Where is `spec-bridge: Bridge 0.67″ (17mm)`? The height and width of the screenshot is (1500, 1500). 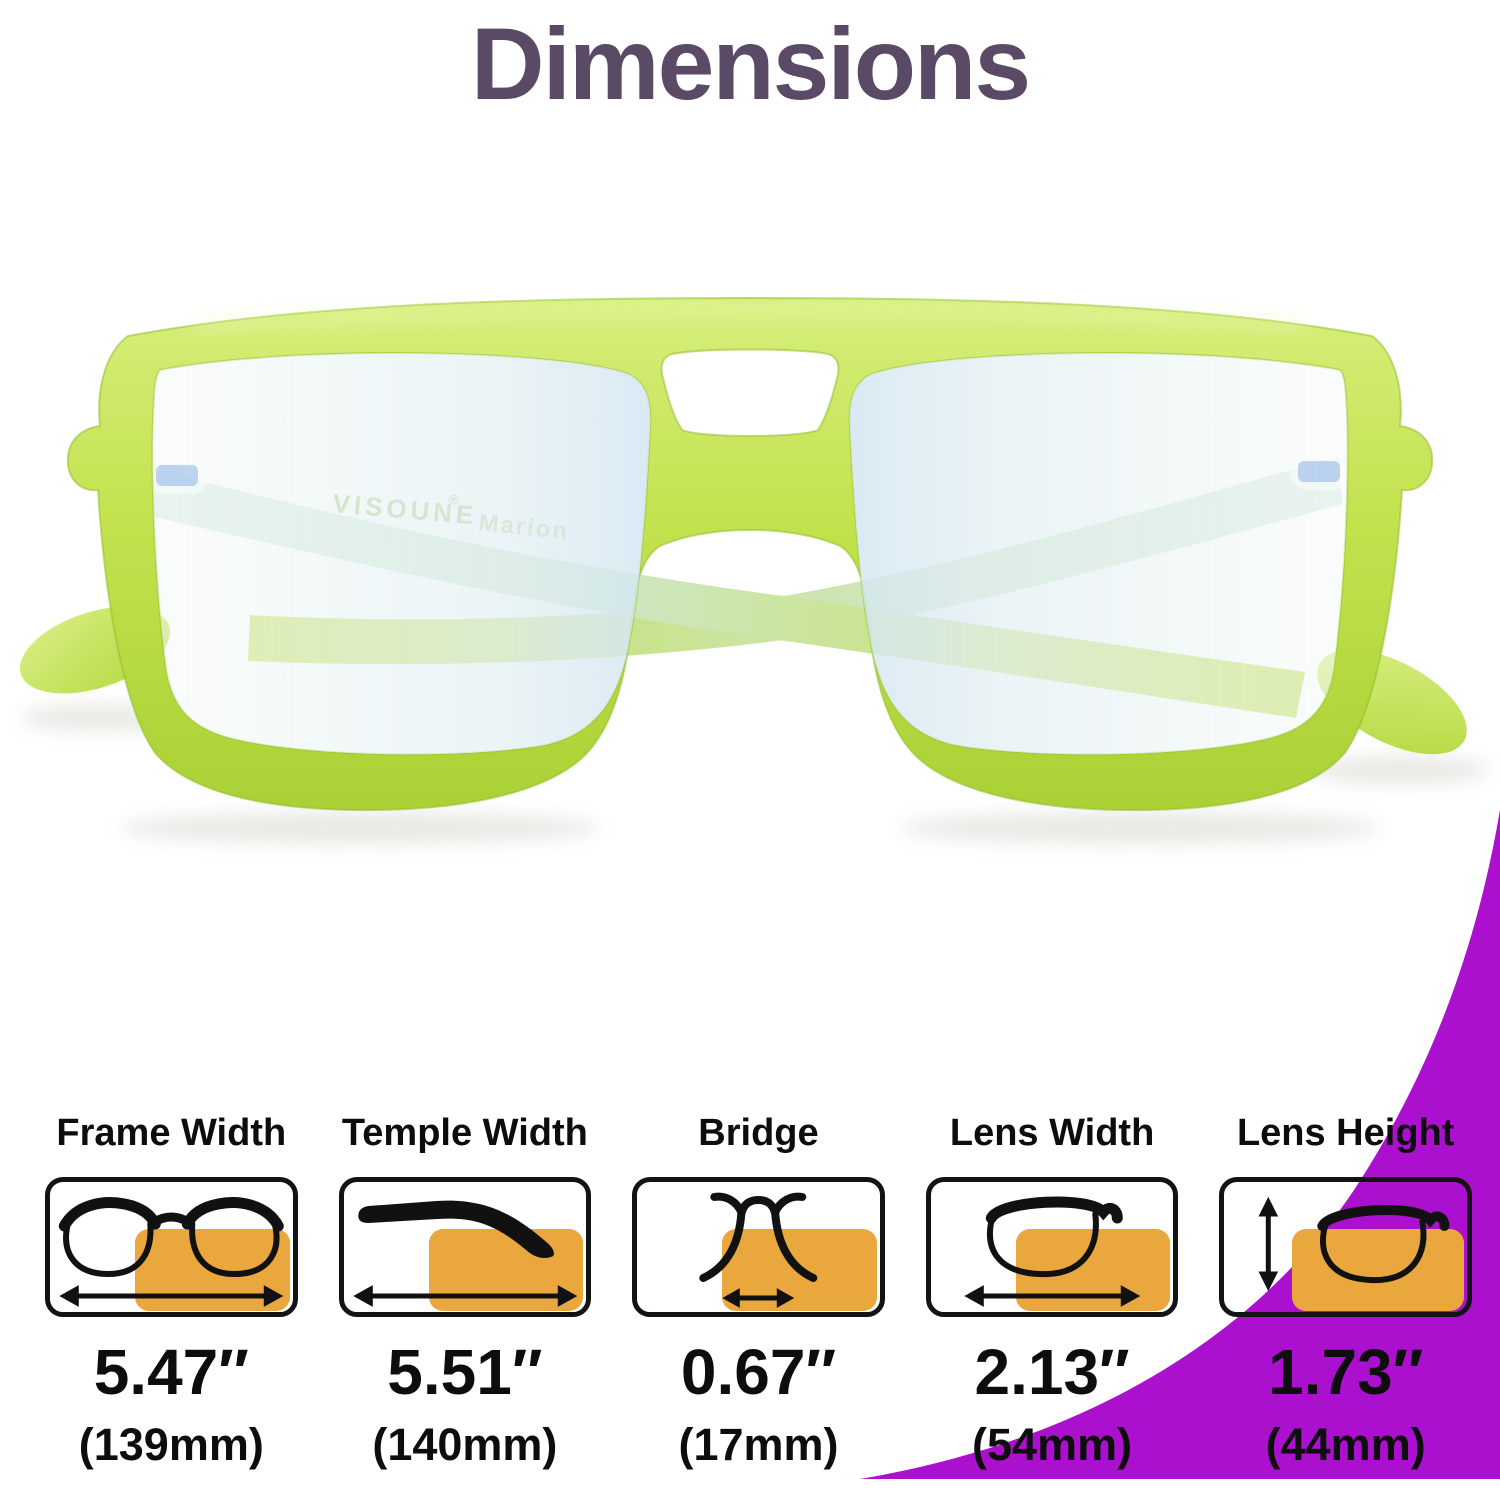 spec-bridge: Bridge 0.67″ (17mm) is located at coordinates (758, 1287).